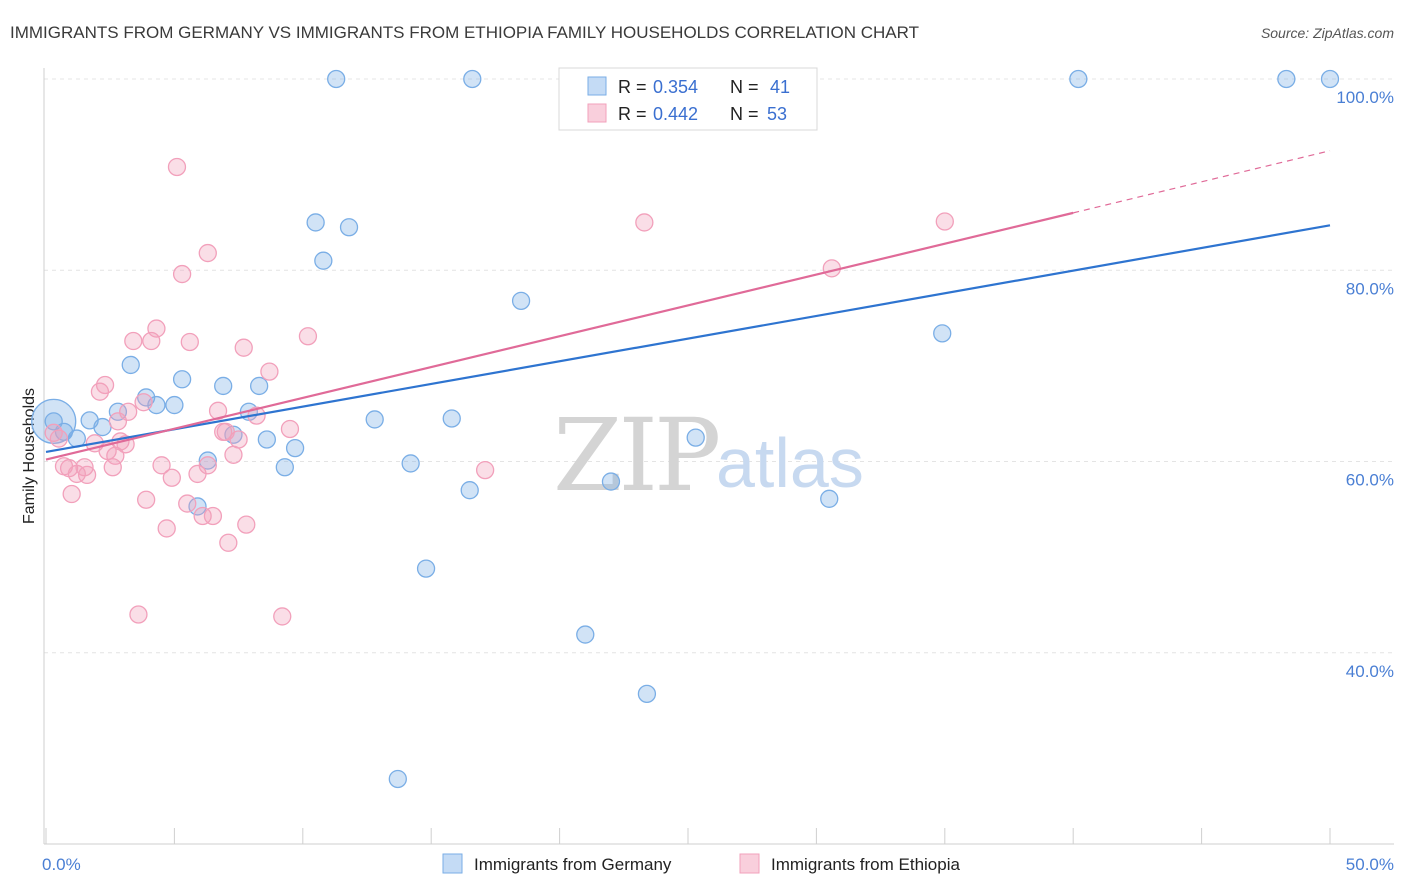  Describe the element at coordinates (452, 863) in the screenshot. I see `bottom-legend-swatch-germany` at that location.